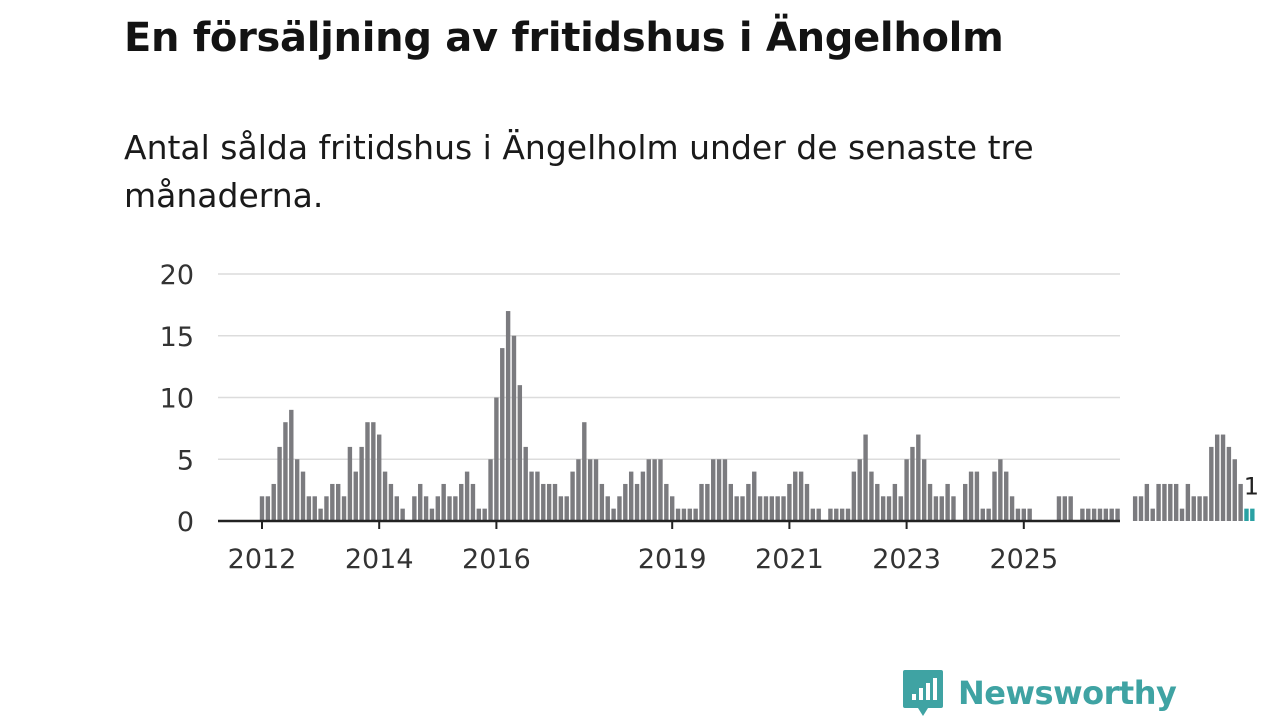 The height and width of the screenshot is (720, 1280). Describe the element at coordinates (185, 522) in the screenshot. I see `y-tick-label: 0` at that location.